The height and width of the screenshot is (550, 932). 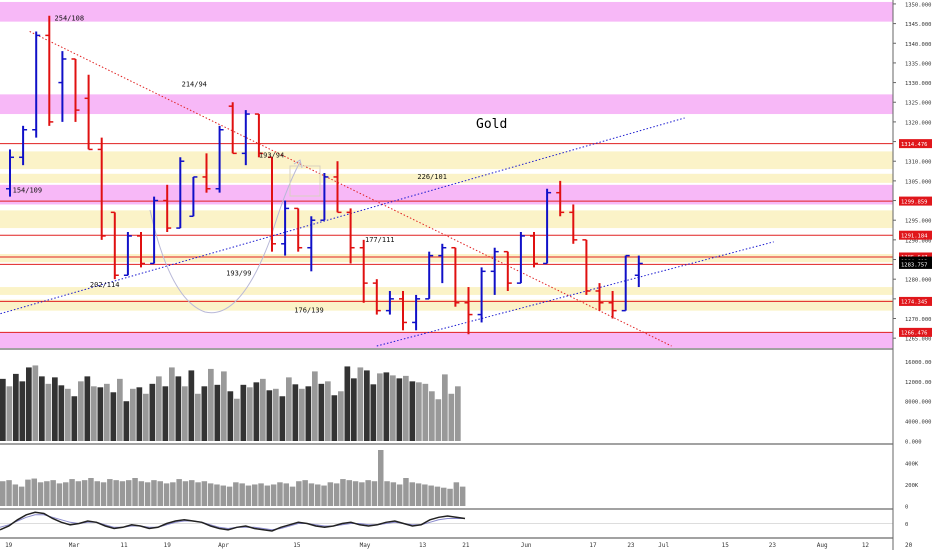 I want to click on time-tick-label: 11, so click(x=124, y=545).